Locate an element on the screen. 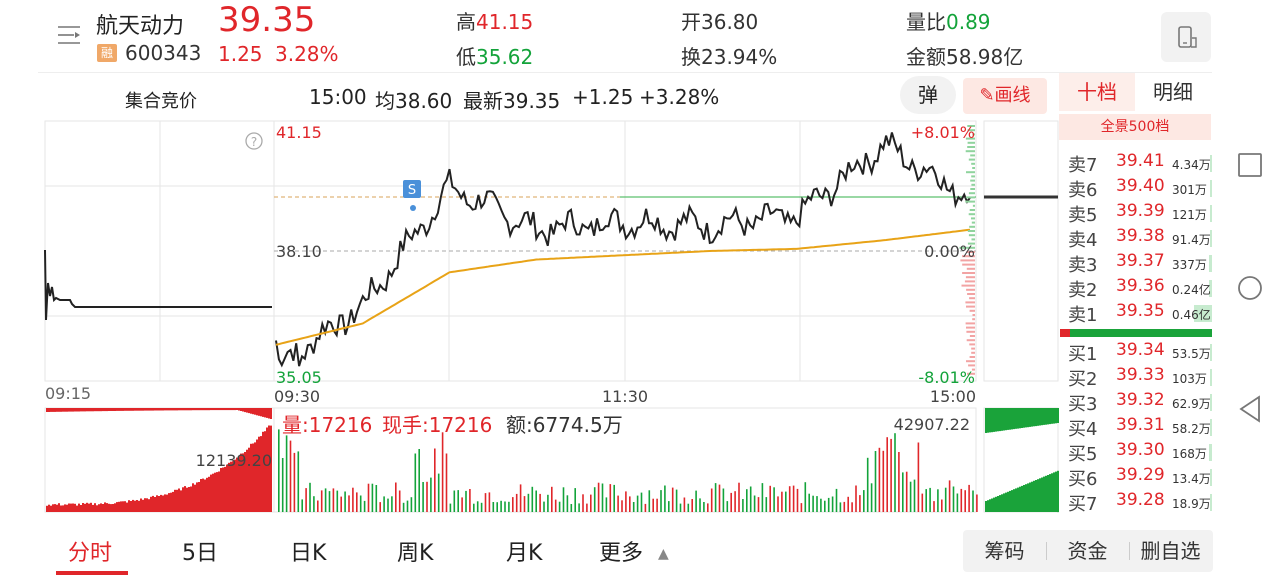 The image size is (1280, 576). tab-daily-k: 日K is located at coordinates (308, 553).